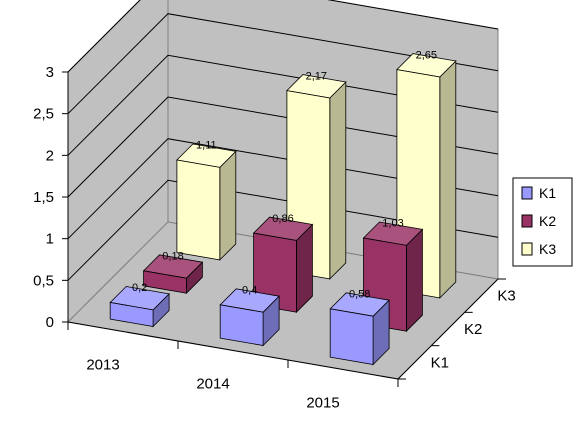  What do you see at coordinates (527, 193) in the screenshot?
I see `legend-swatch-K1` at bounding box center [527, 193].